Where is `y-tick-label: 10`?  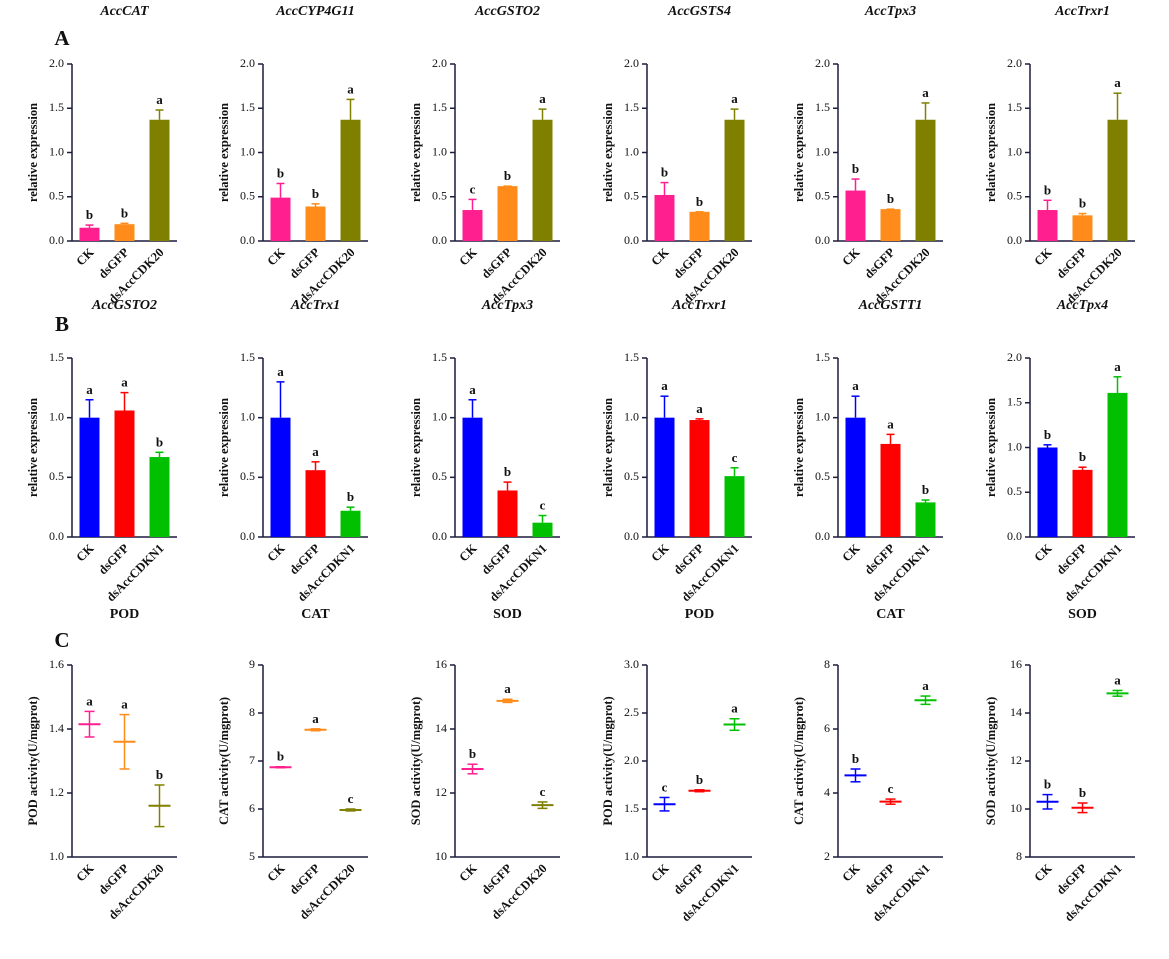
y-tick-label: 10 is located at coordinates (441, 856).